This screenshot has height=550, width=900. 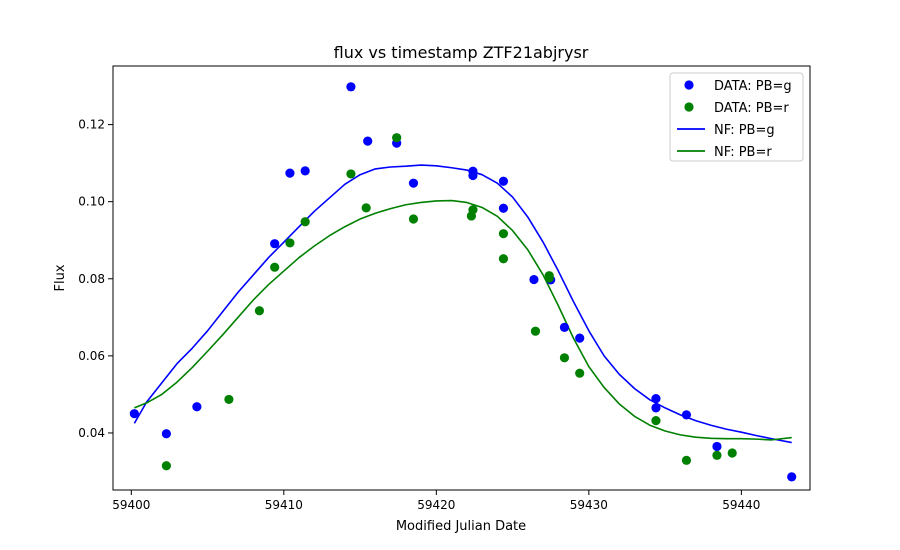 What do you see at coordinates (60, 277) in the screenshot?
I see `y-axis-label: Flux` at bounding box center [60, 277].